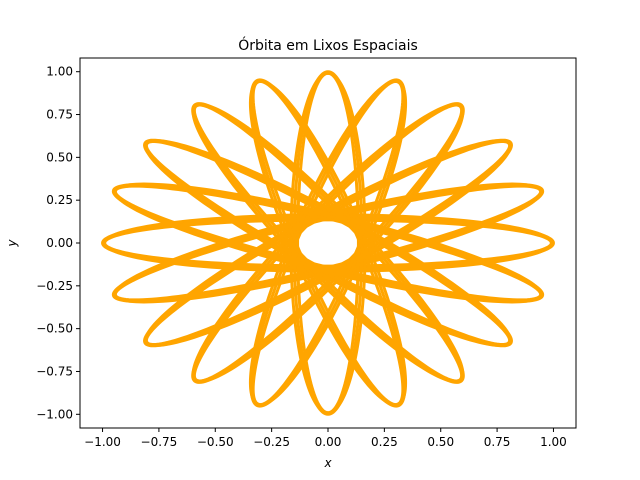 Image resolution: width=640 pixels, height=480 pixels. I want to click on y-tick-label: 0.75, so click(59, 115).